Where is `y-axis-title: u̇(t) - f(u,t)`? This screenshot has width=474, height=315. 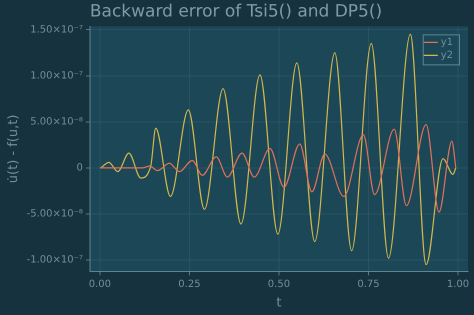
y-axis-title: u̇(t) - f(u,t) is located at coordinates (14, 149).